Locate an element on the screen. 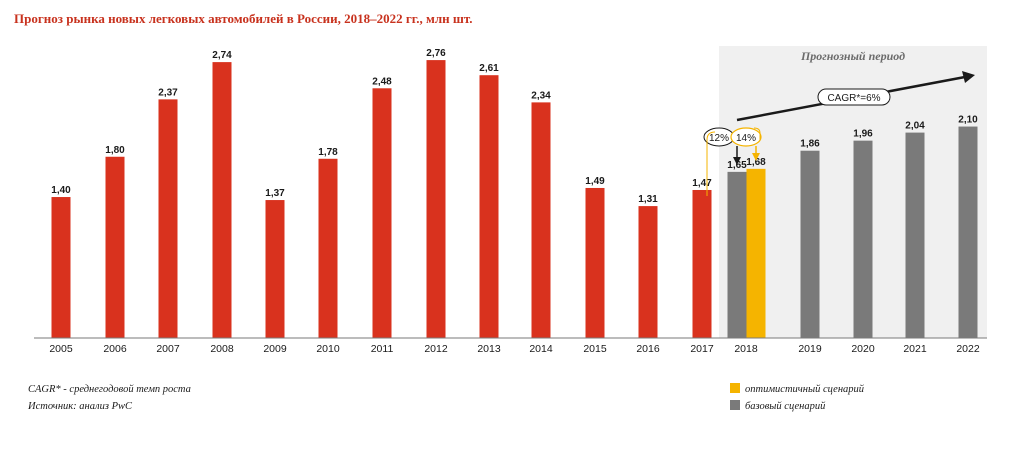 The image size is (1024, 475). value-label-2006-historical: 1,80 is located at coordinates (115, 150).